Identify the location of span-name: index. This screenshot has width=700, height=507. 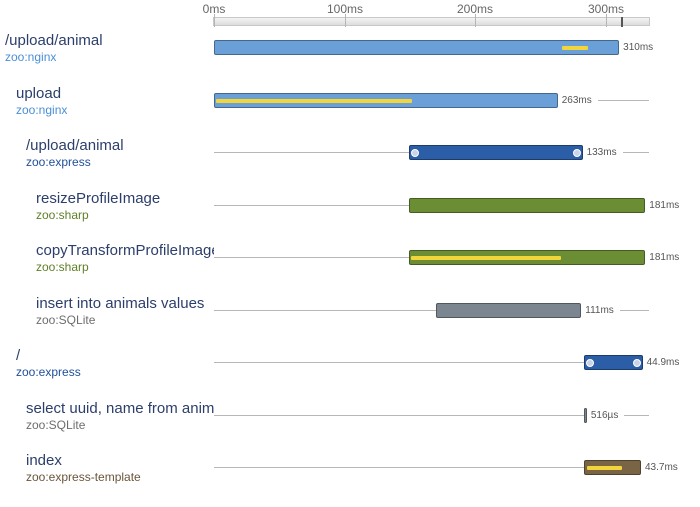
(44, 460).